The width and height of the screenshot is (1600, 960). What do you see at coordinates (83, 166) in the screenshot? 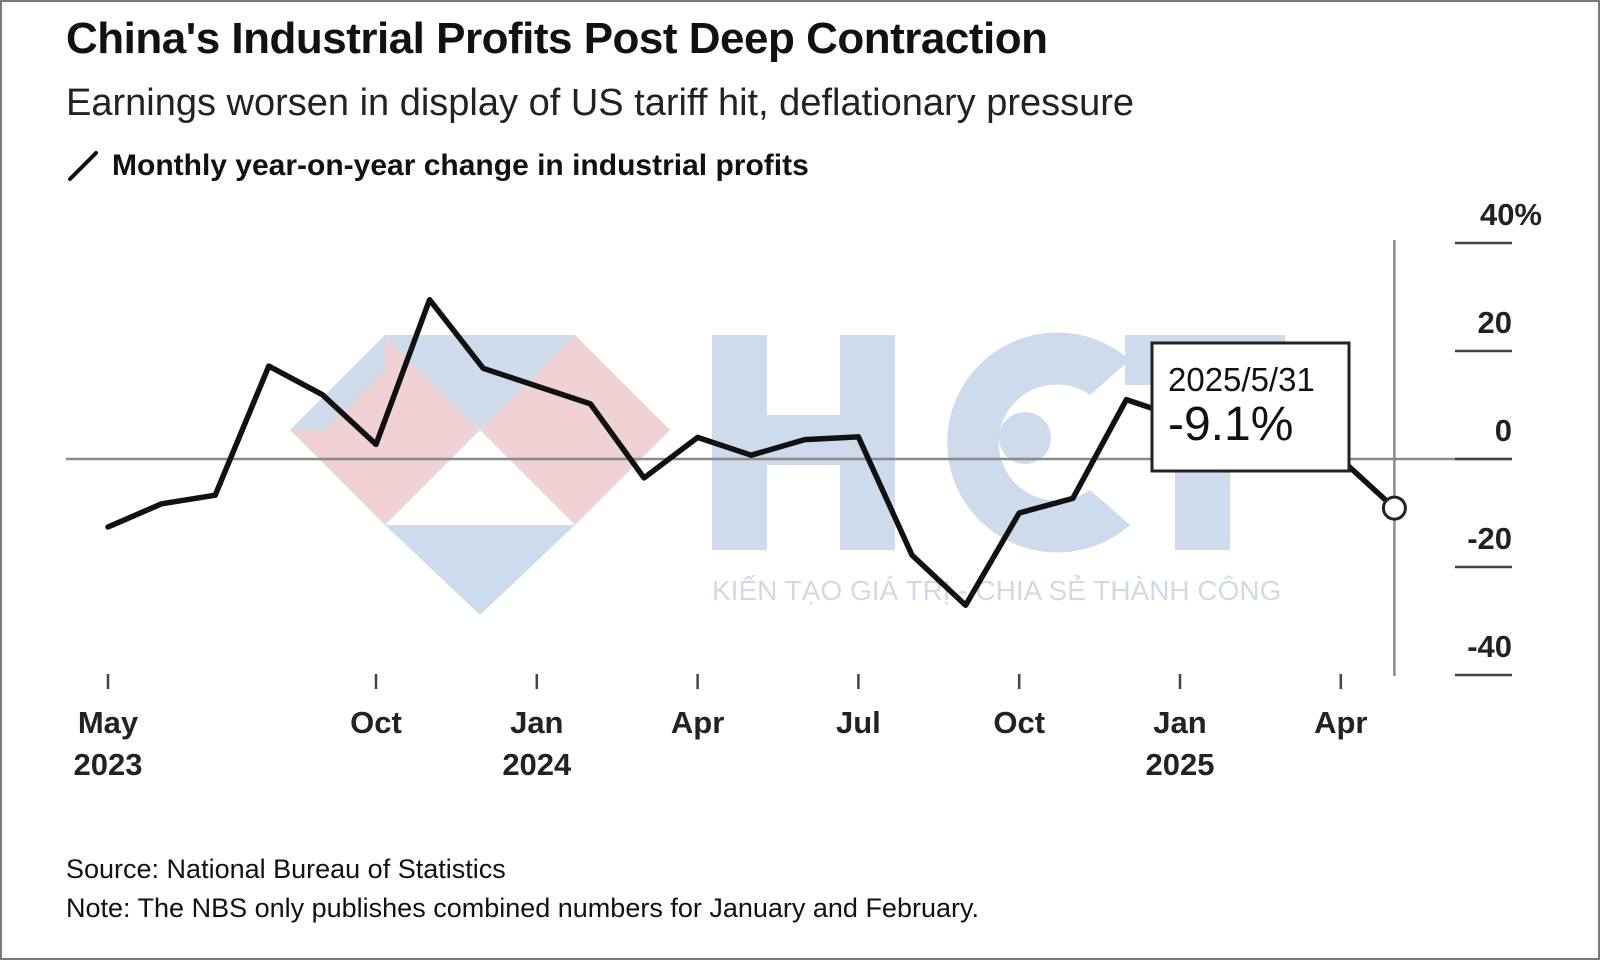
I see `legend-line-icon` at bounding box center [83, 166].